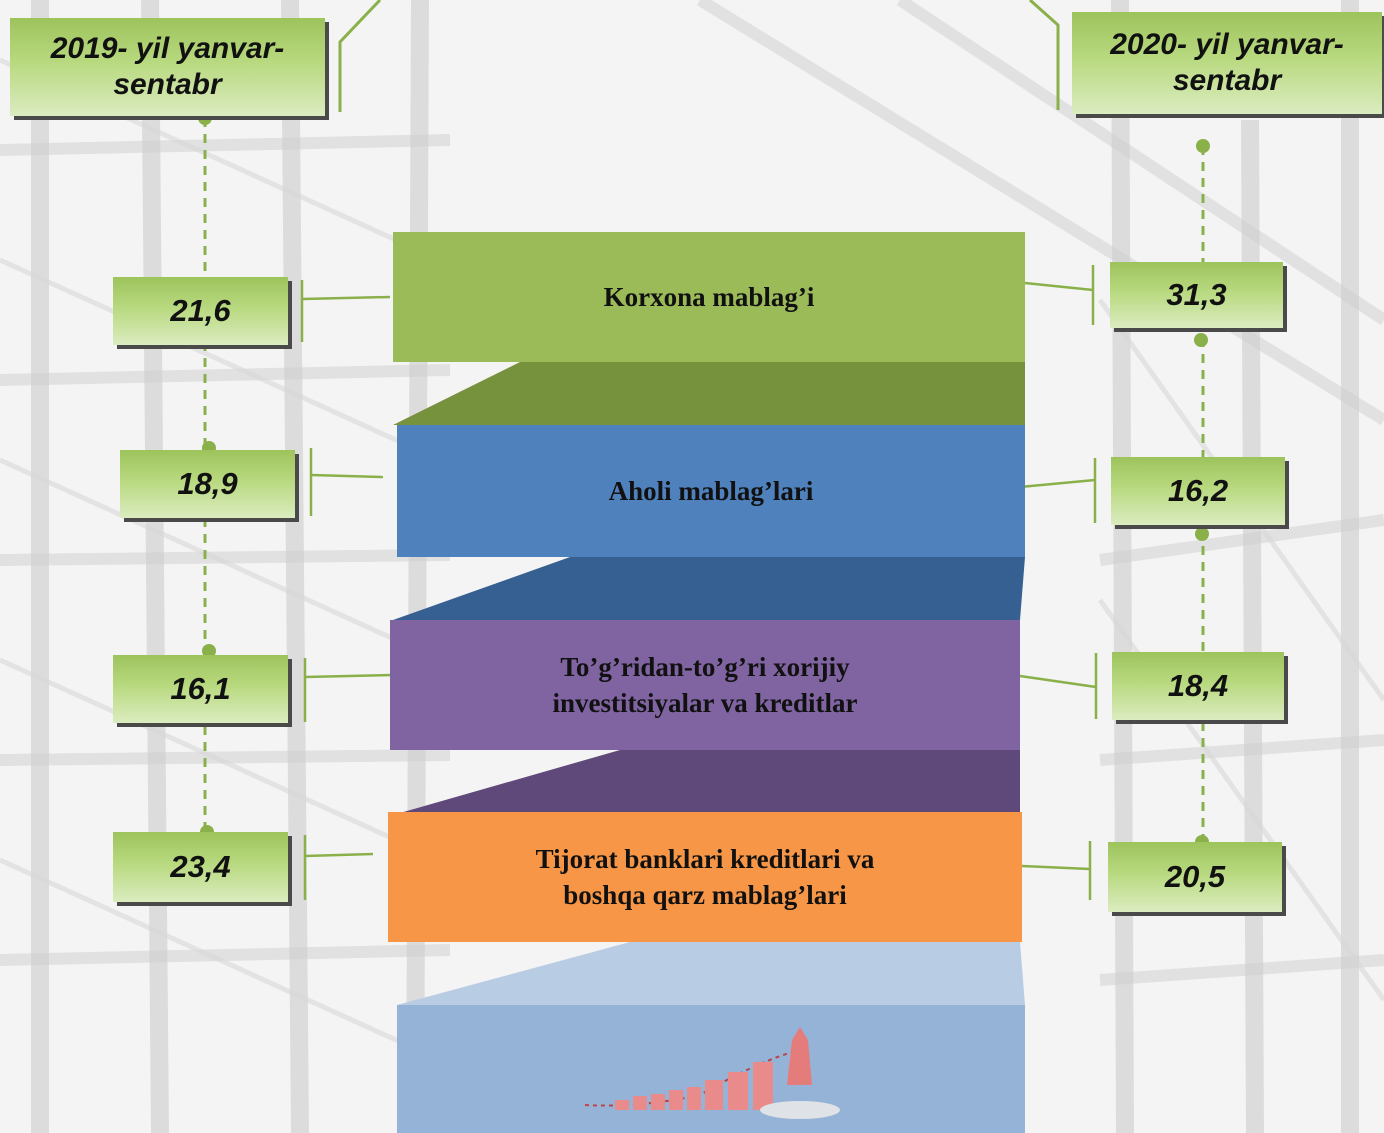 Image resolution: width=1384 pixels, height=1133 pixels. What do you see at coordinates (360, 56) in the screenshot?
I see `left-header-bracket` at bounding box center [360, 56].